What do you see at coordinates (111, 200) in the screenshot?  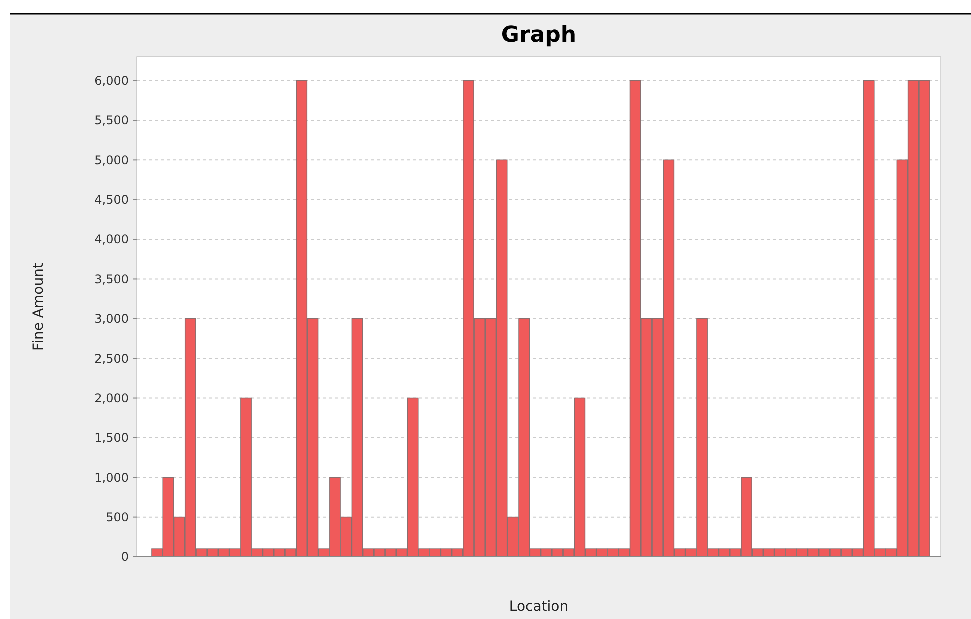 I see `y-tick-label: 4,500` at bounding box center [111, 200].